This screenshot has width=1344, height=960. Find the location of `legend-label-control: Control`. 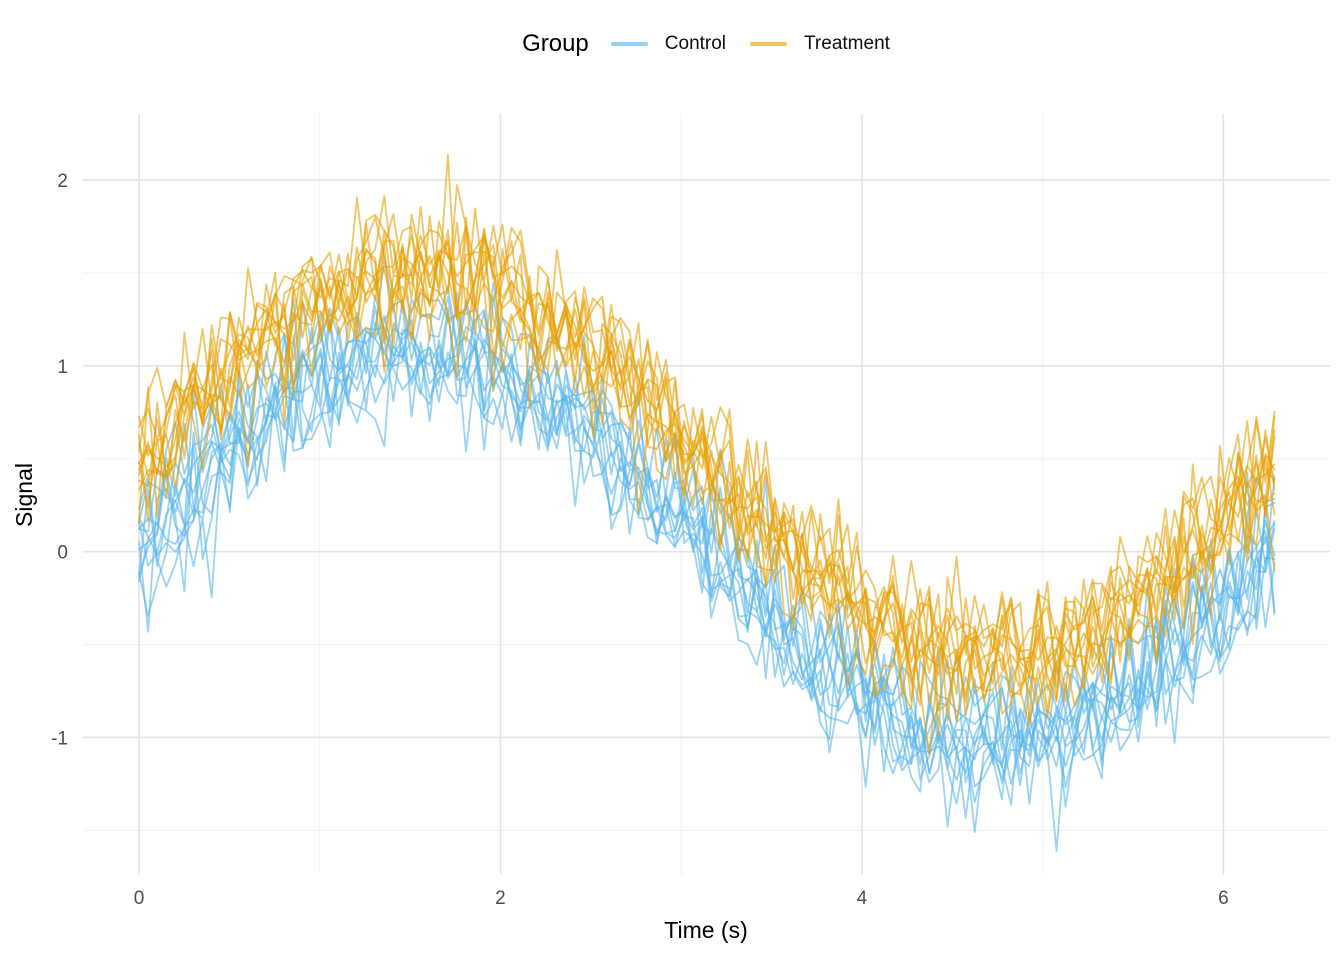

legend-label-control: Control is located at coordinates (695, 43).